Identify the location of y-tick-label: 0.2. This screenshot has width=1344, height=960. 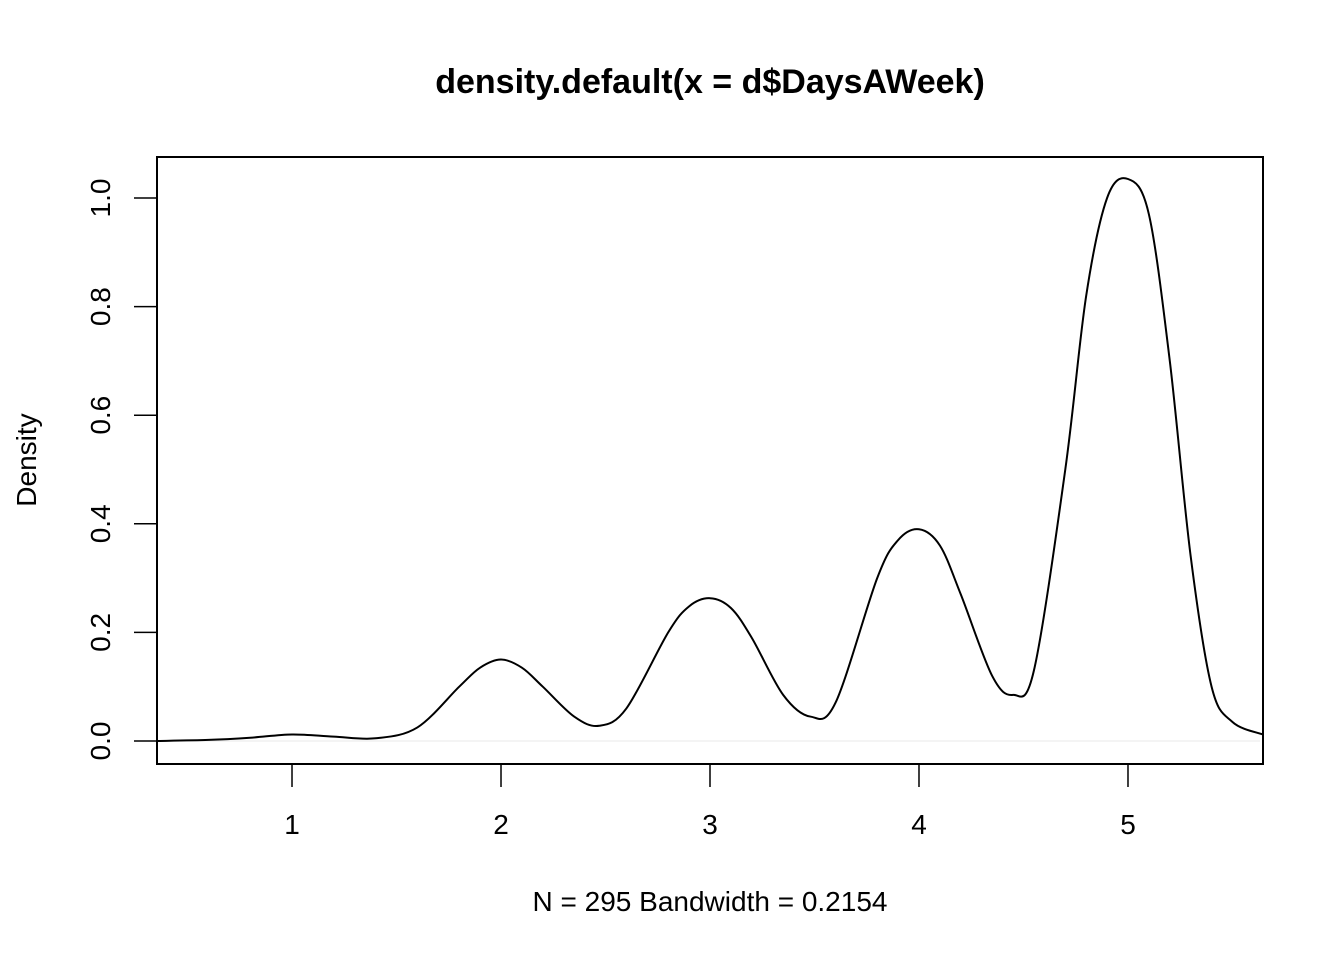
(100, 632).